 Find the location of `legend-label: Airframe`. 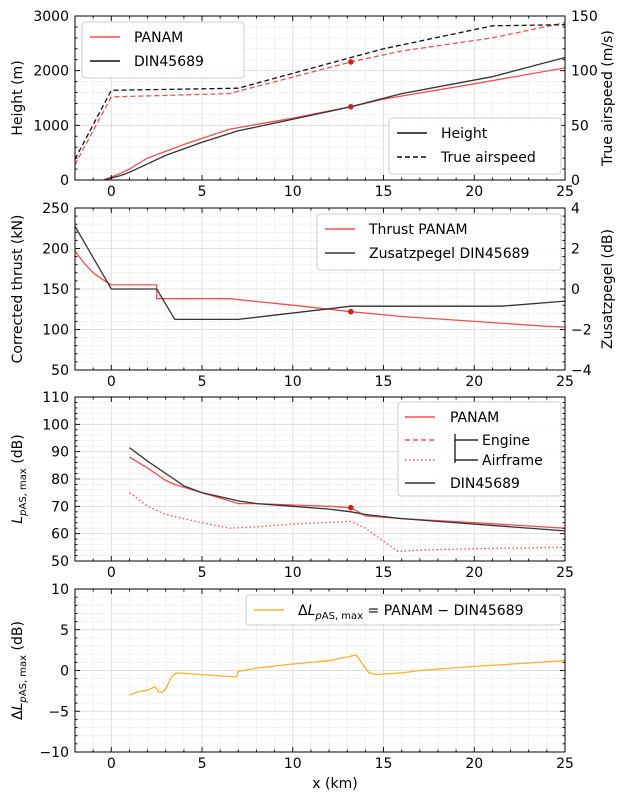

legend-label: Airframe is located at coordinates (512, 461).